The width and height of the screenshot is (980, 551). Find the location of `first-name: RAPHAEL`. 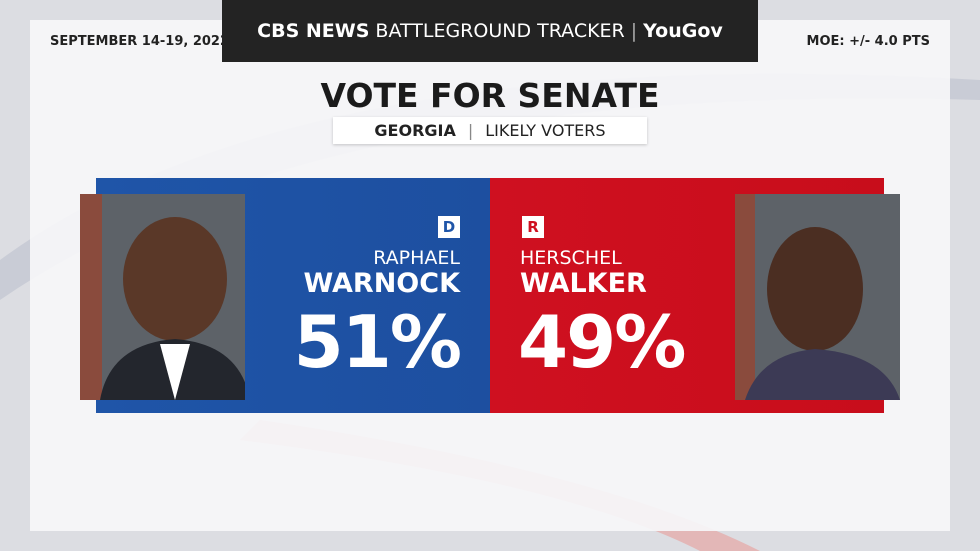

first-name: RAPHAEL is located at coordinates (416, 258).